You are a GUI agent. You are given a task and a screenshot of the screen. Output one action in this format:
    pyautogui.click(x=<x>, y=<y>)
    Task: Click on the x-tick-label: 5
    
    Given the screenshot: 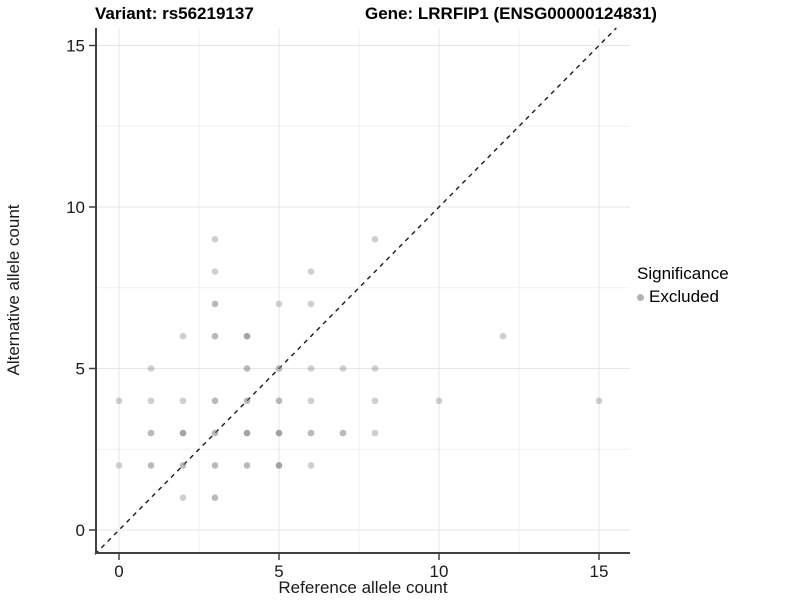 What is the action you would take?
    pyautogui.click(x=278, y=571)
    